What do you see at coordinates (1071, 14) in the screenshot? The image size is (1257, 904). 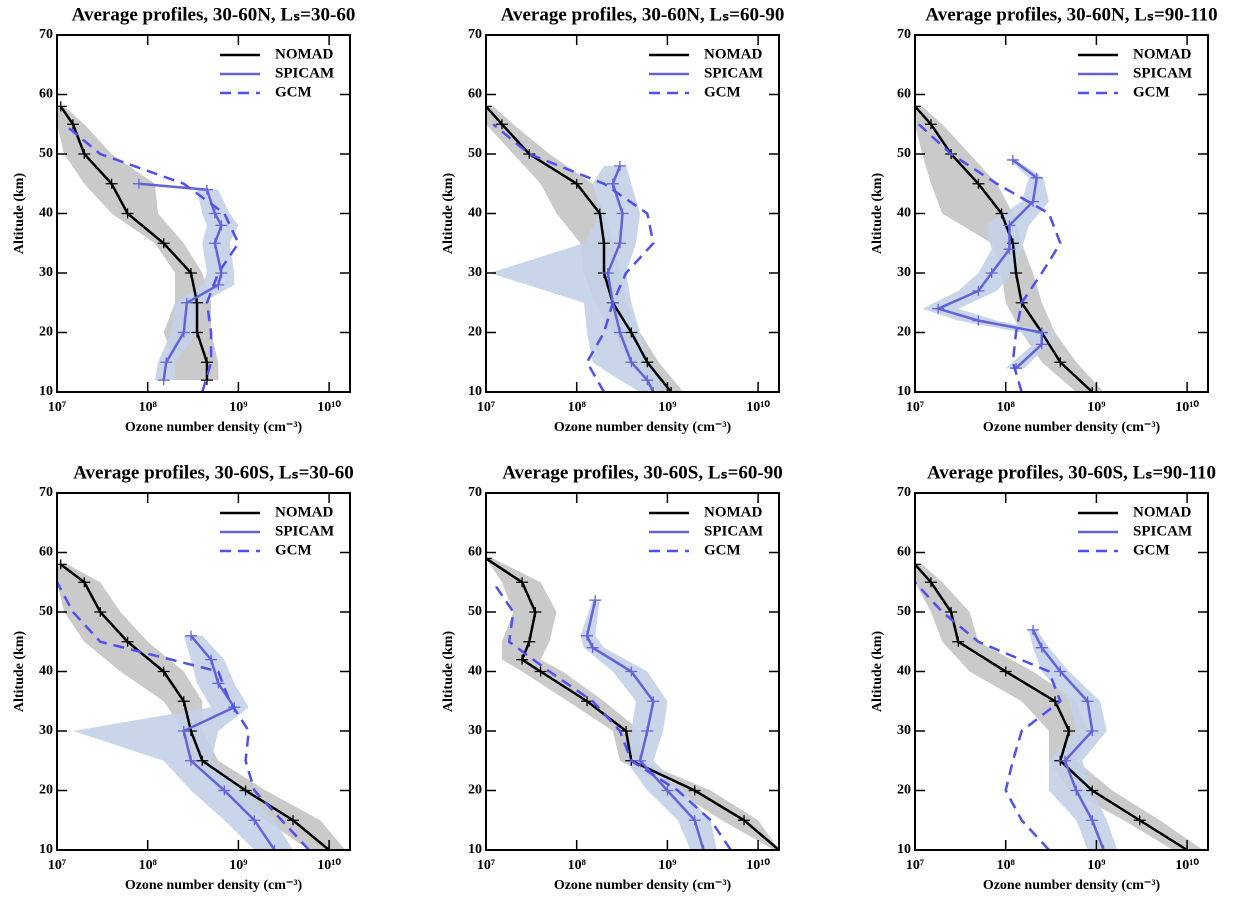 I see `chart-title: Average profiles, 30-60N, Lₛ=90-110` at bounding box center [1071, 14].